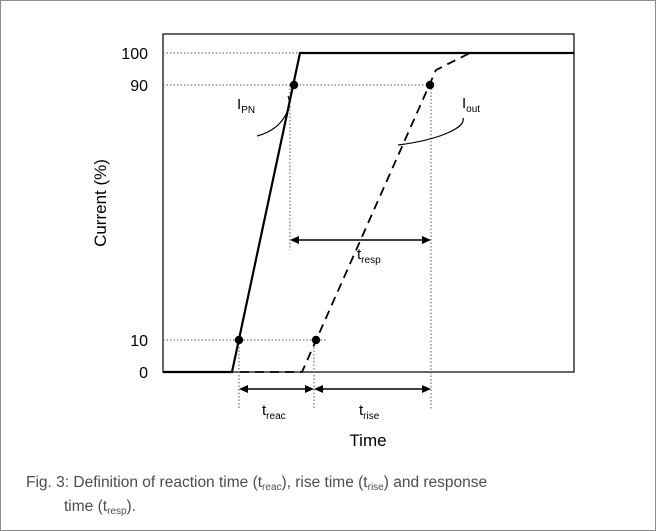 This screenshot has width=656, height=531. I want to click on resp-label-sub: resp, so click(371, 260).